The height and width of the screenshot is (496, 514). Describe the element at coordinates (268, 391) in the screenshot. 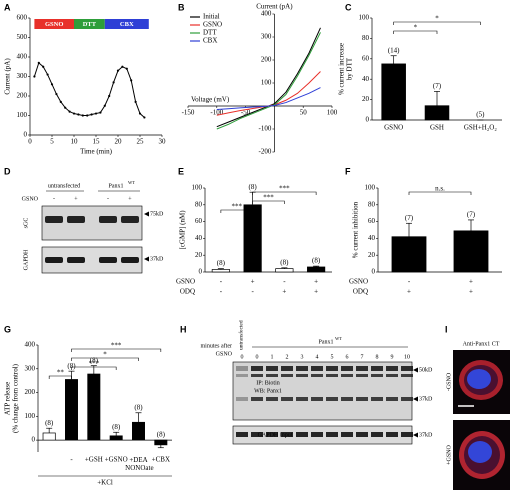

I see `blot-label: WB: Panx1` at that location.